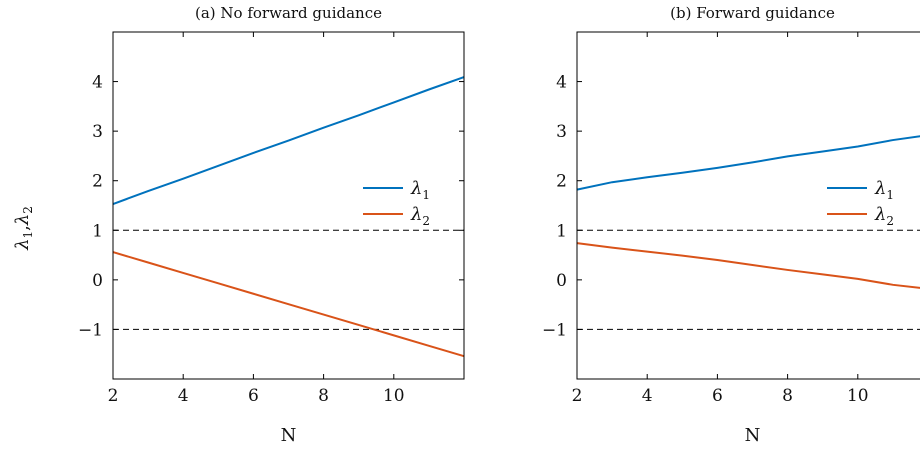  Describe the element at coordinates (752, 13) in the screenshot. I see `chart-title: (b) Forward guidance` at that location.